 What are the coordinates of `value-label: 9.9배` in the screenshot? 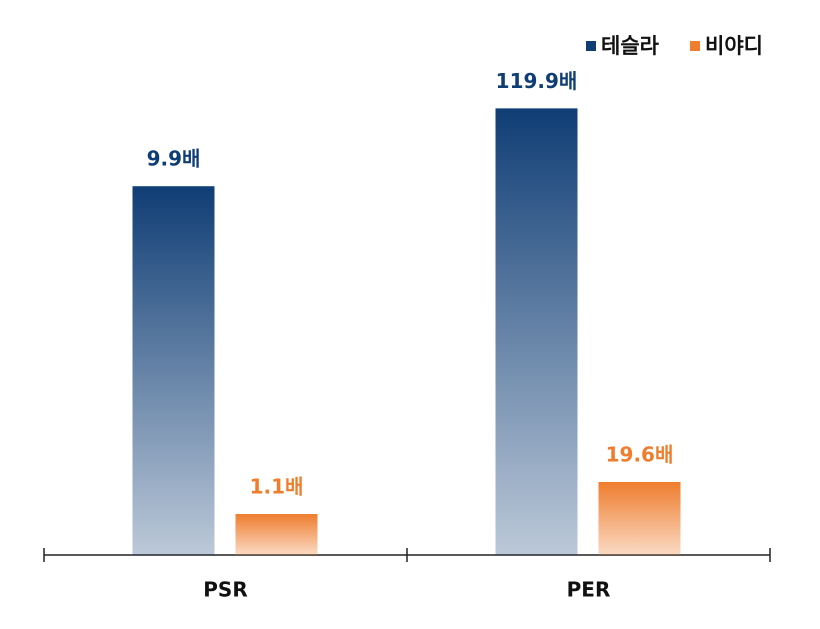 It's located at (174, 159).